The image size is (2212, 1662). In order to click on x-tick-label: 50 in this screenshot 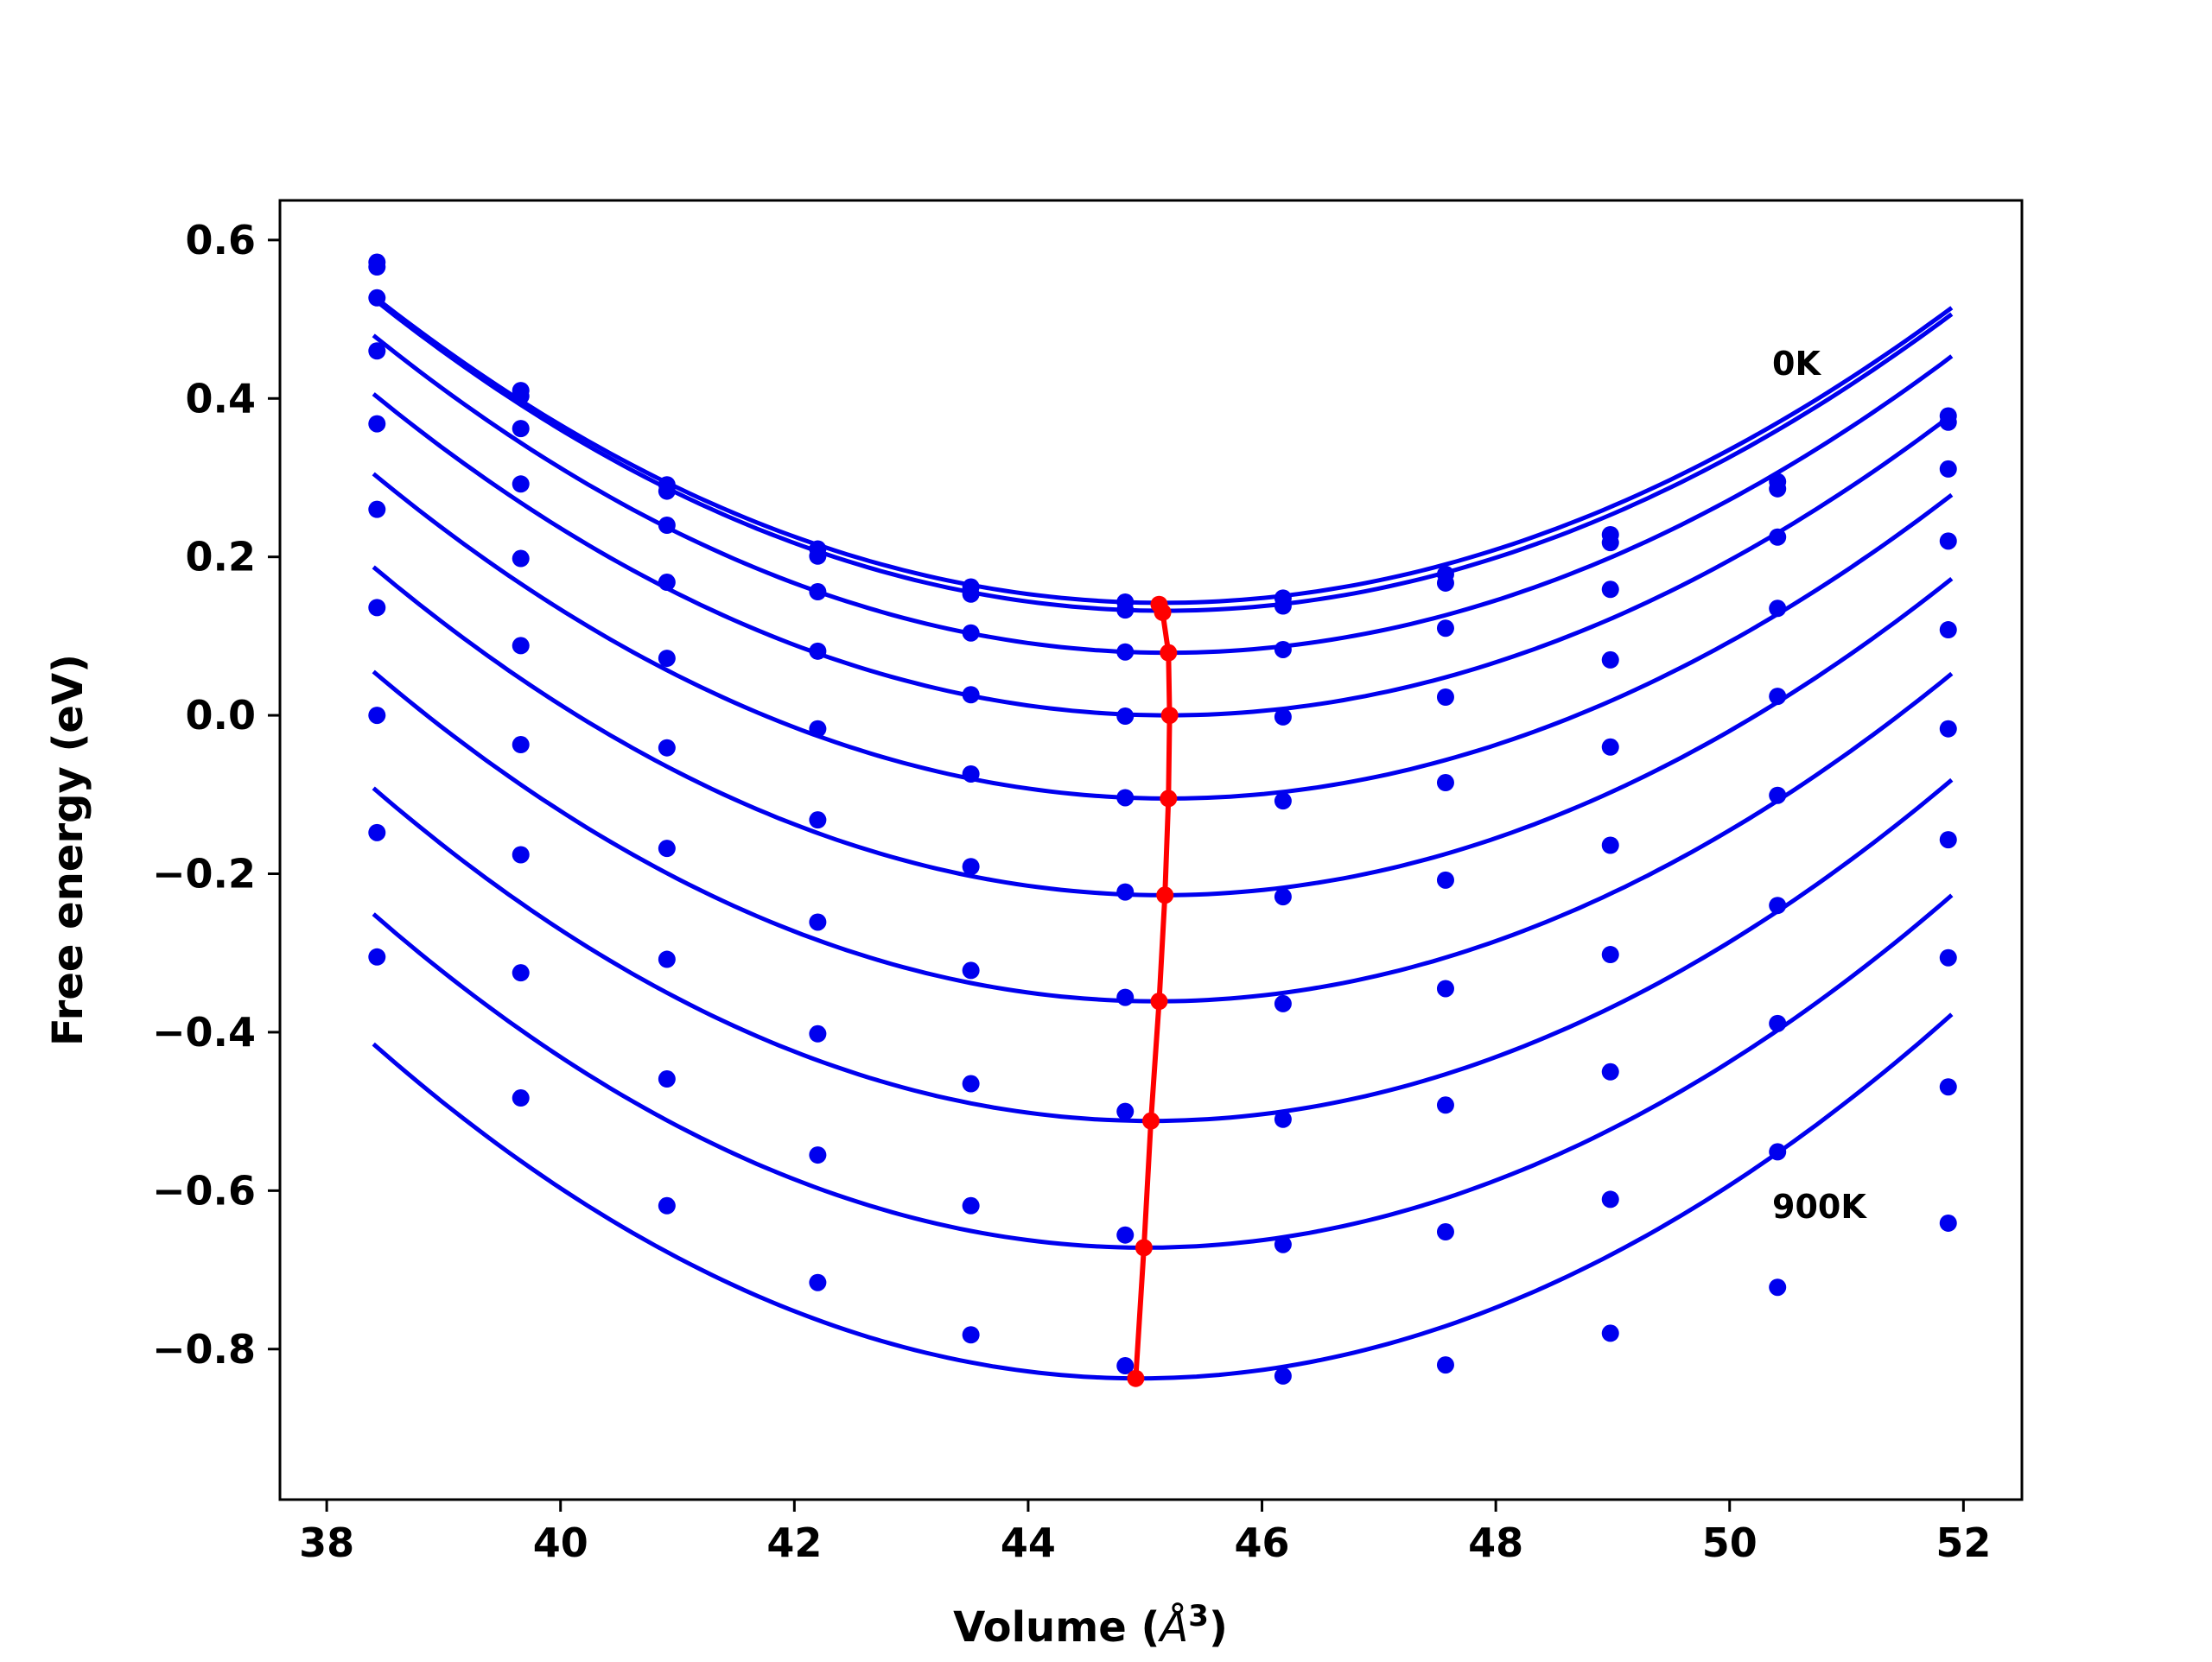, I will do `click(1730, 1542)`.